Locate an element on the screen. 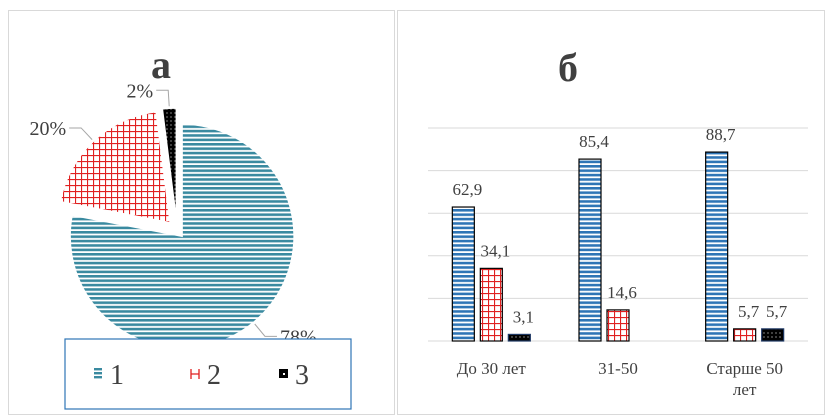  bar-title: б is located at coordinates (568, 67).